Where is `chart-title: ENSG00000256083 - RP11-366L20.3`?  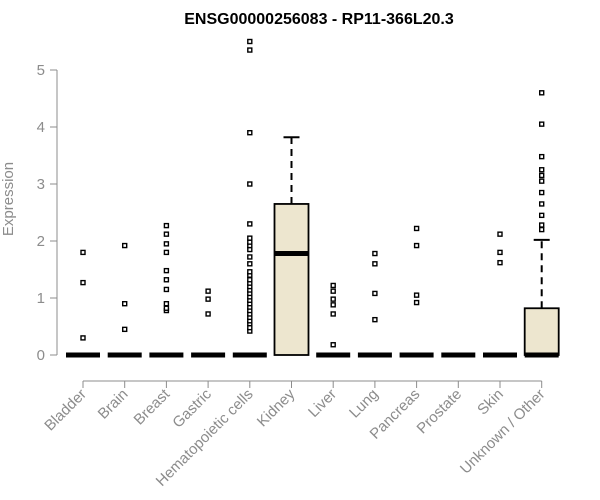
chart-title: ENSG00000256083 - RP11-366L20.3 is located at coordinates (319, 19).